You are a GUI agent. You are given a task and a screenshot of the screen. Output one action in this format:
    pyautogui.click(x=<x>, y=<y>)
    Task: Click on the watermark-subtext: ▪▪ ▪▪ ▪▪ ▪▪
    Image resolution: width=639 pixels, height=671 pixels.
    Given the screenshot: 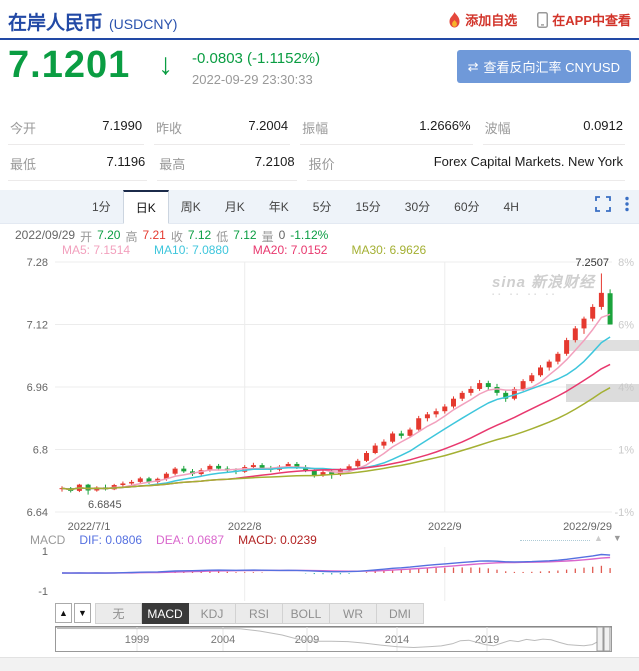 What is the action you would take?
    pyautogui.click(x=525, y=295)
    